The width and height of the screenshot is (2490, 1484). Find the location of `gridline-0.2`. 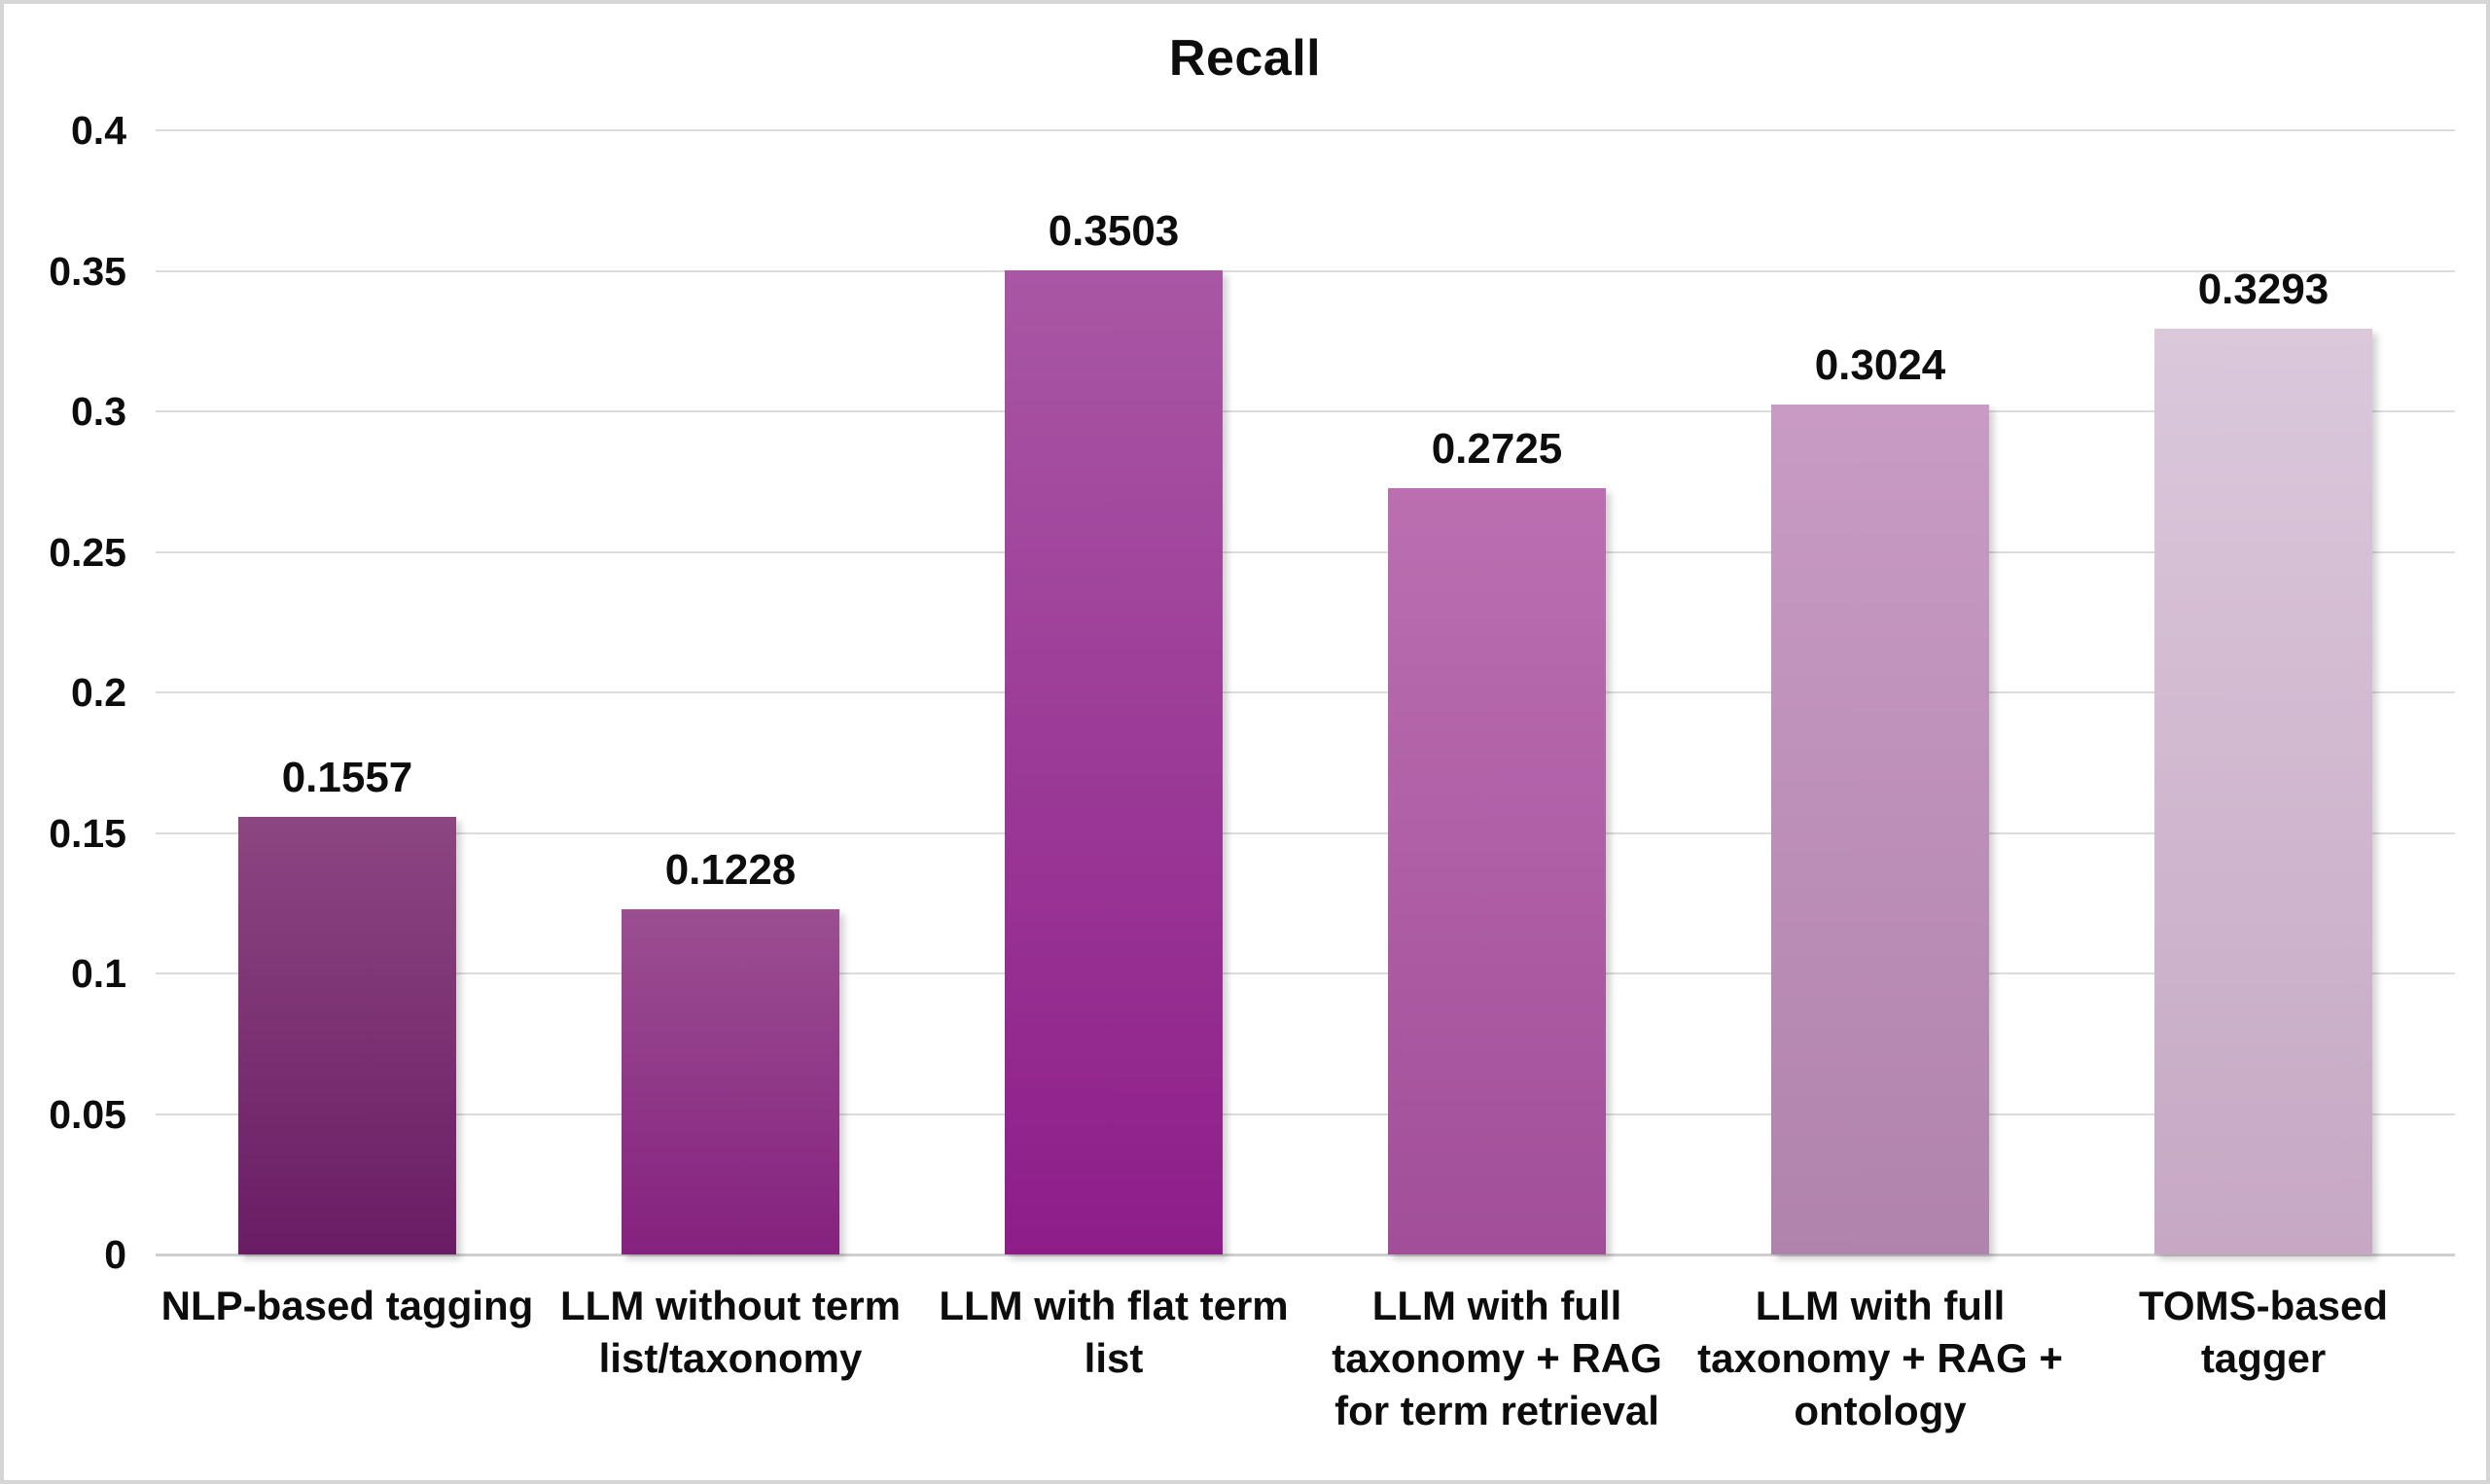

gridline-0.2 is located at coordinates (1305, 692).